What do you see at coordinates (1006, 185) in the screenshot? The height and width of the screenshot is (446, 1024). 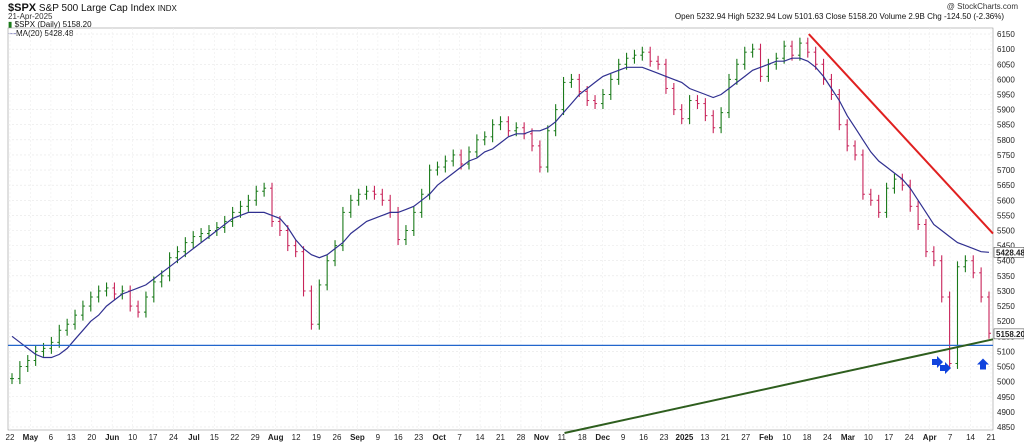 I see `y-tick-label: 5650` at bounding box center [1006, 185].